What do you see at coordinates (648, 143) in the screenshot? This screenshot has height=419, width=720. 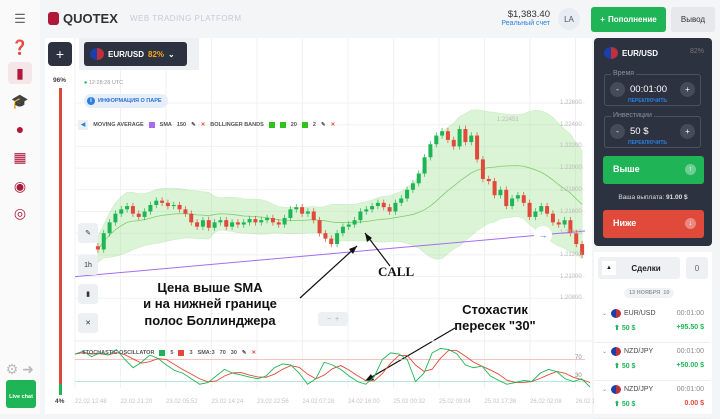 I see `investment-switch-link: ПЕРЕКЛЮЧИТЬ` at bounding box center [648, 143].